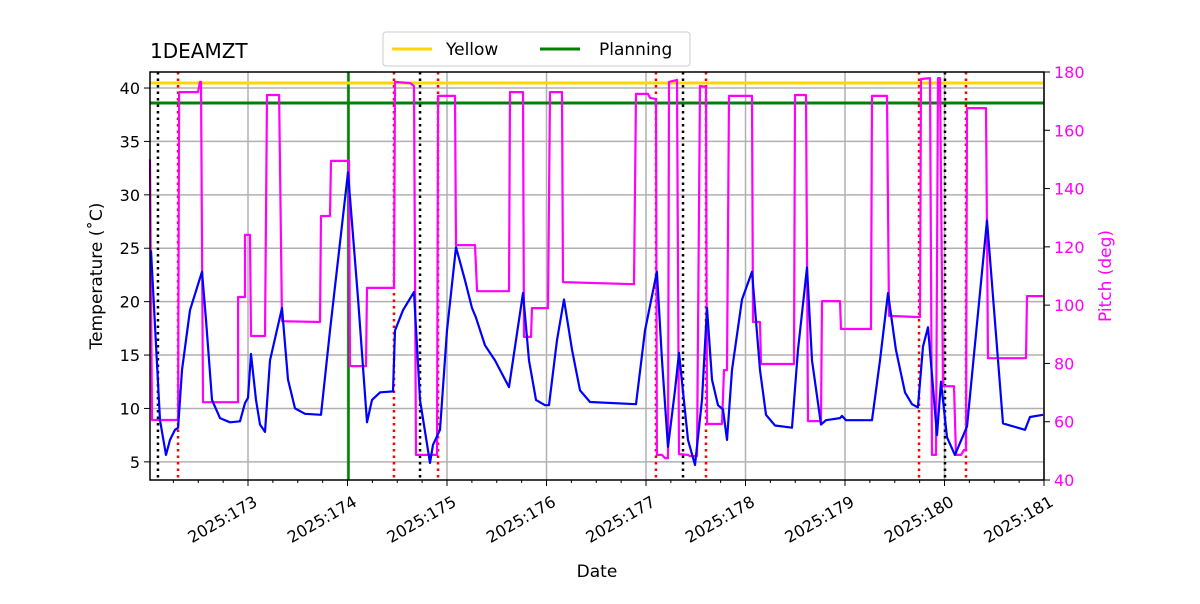 The image size is (1200, 604). I want to click on legend: Yellow Planning, so click(536, 49).